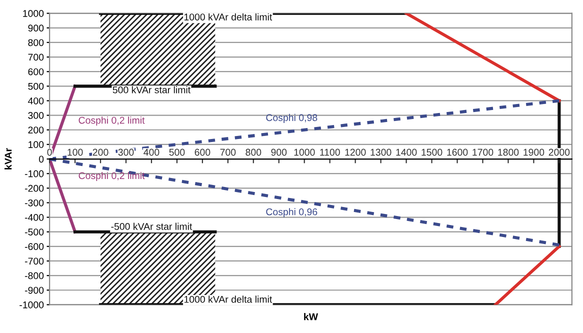 The width and height of the screenshot is (583, 333). Describe the element at coordinates (36, 130) in the screenshot. I see `y-tick-label: 200` at that location.